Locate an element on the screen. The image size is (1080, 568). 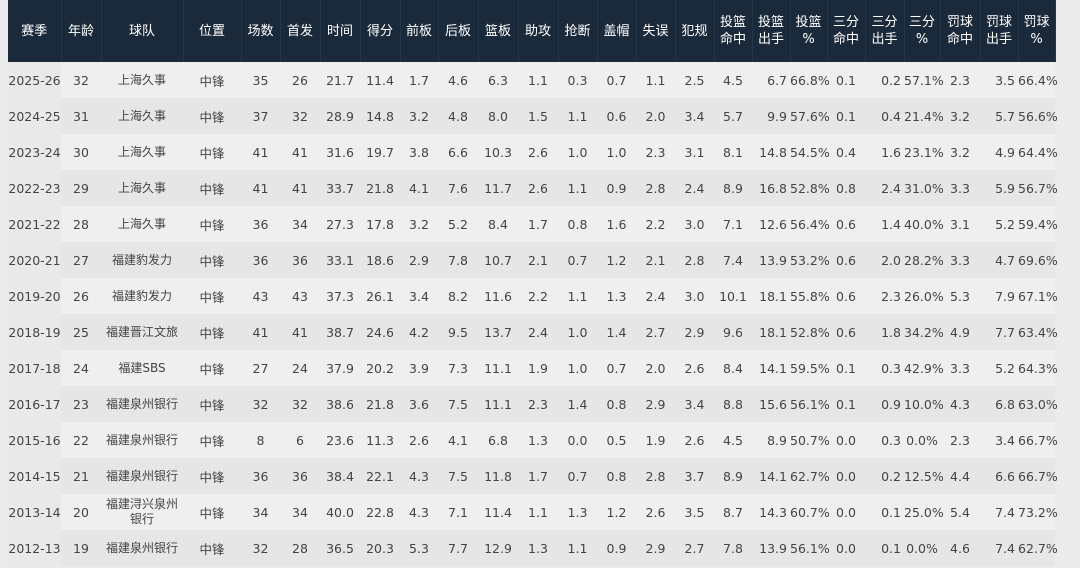
column-header-fgm: 投篮 命中 is located at coordinates (733, 31).